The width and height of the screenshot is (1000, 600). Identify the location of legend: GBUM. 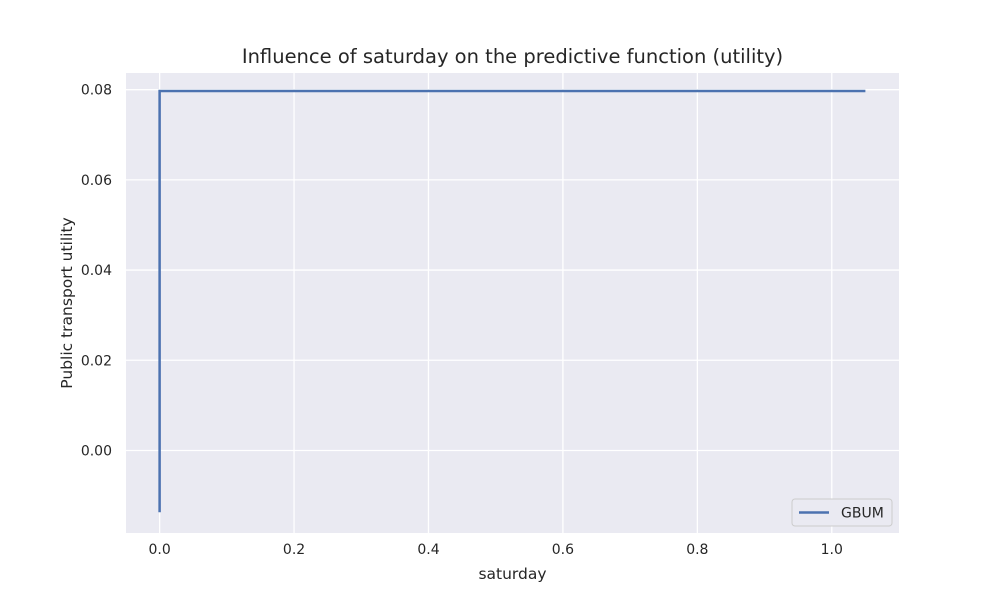
(842, 512).